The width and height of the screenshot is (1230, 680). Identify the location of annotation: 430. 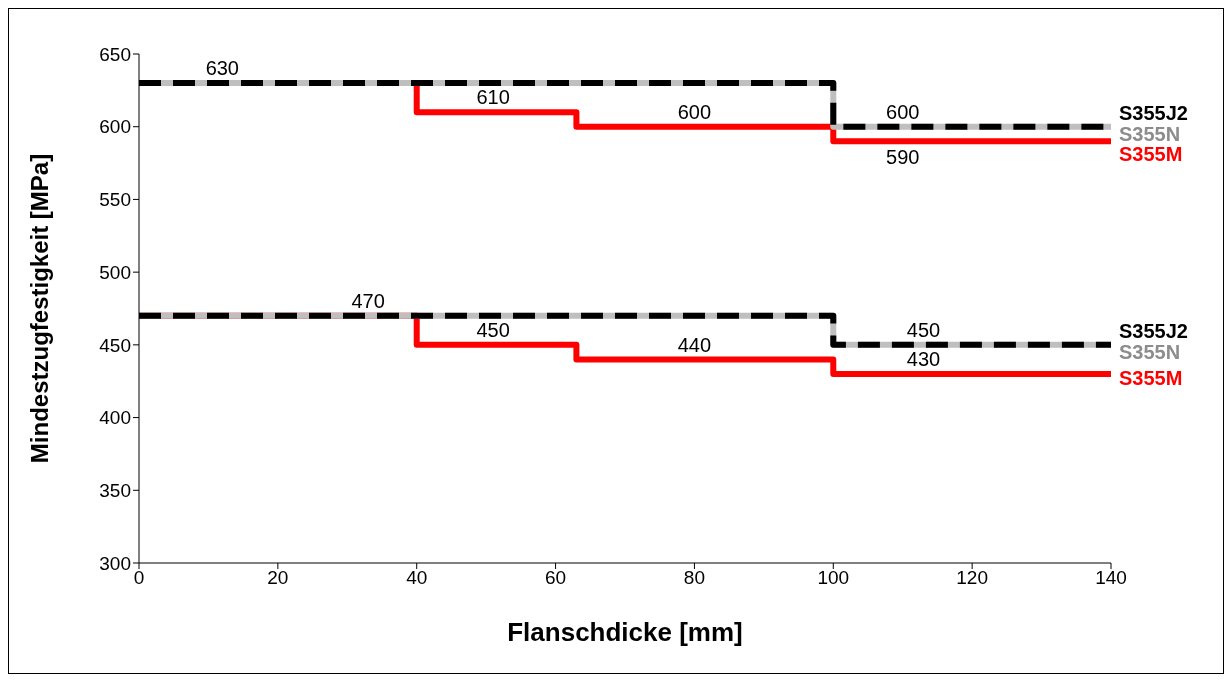
(923, 359).